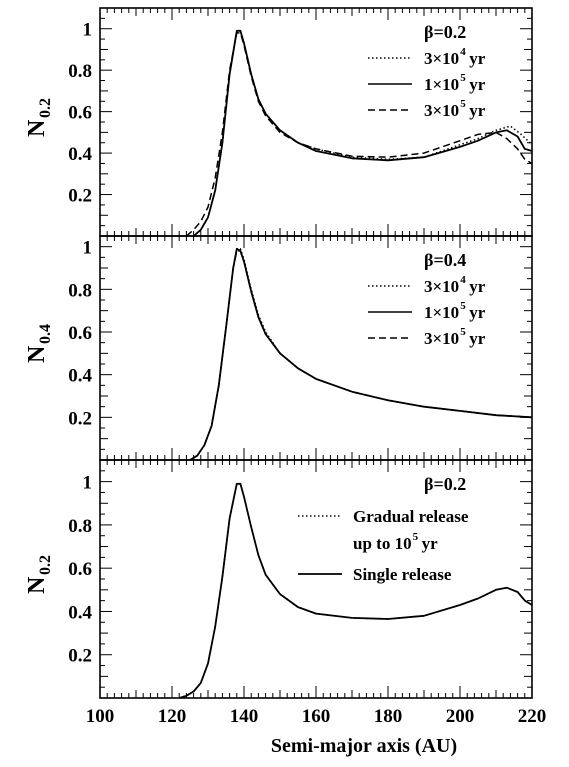  What do you see at coordinates (45, 334) in the screenshot?
I see `y-axis-label-subscript: 0.4` at bounding box center [45, 334].